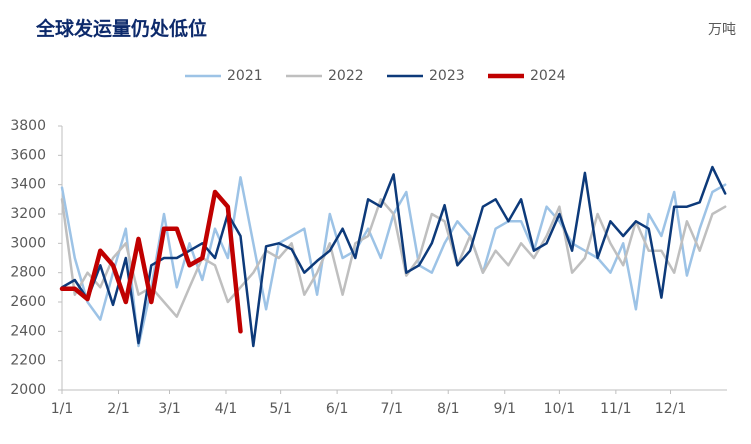 The width and height of the screenshot is (751, 444). What do you see at coordinates (28, 390) in the screenshot?
I see `y-tick-label: 2000` at bounding box center [28, 390].